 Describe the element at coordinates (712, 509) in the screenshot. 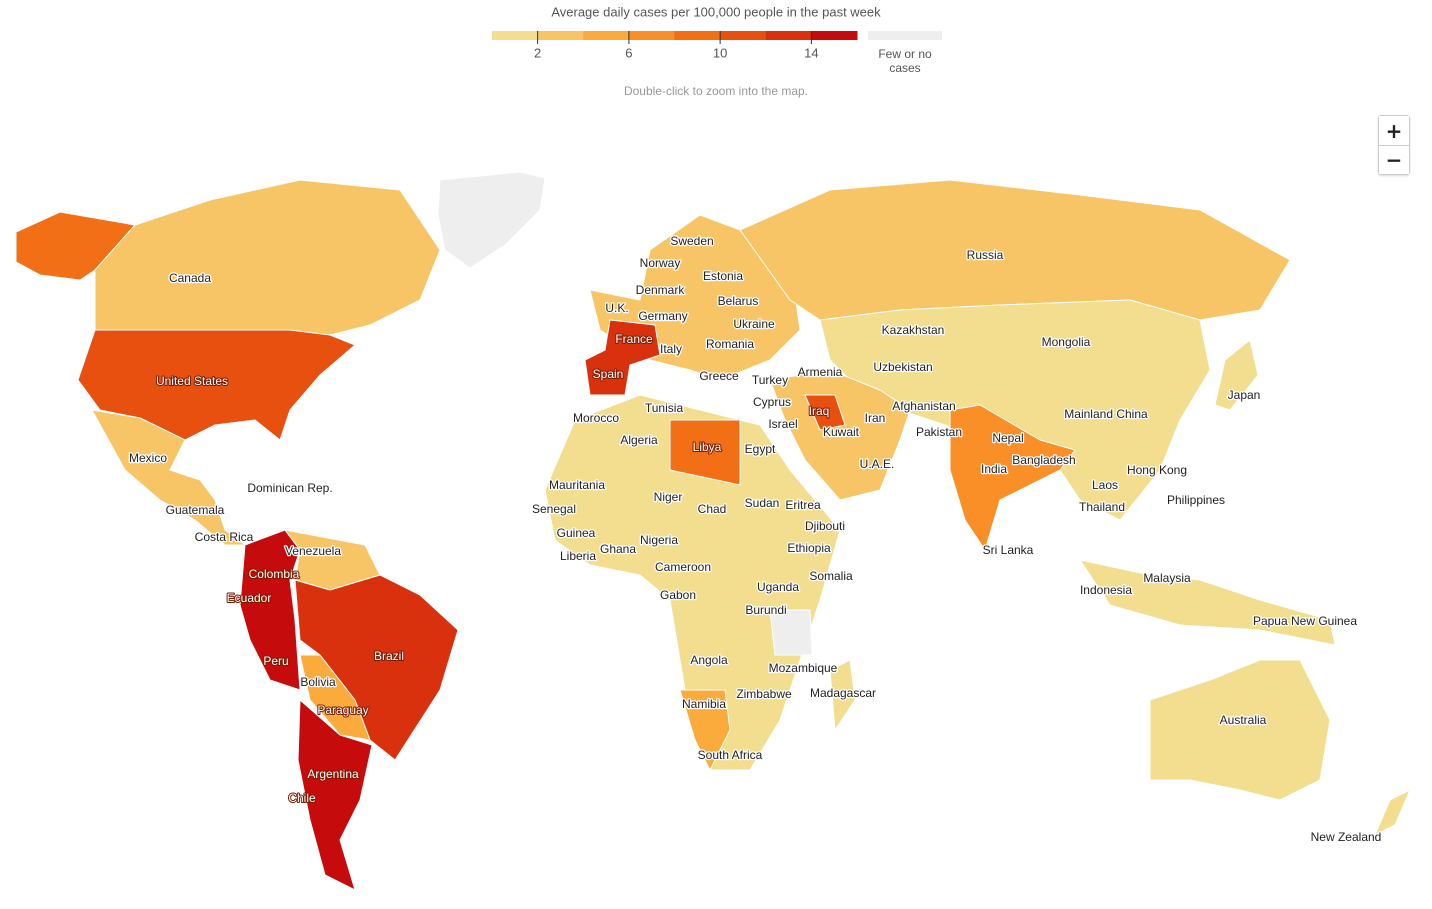

I see `country-label: Chad` at that location.